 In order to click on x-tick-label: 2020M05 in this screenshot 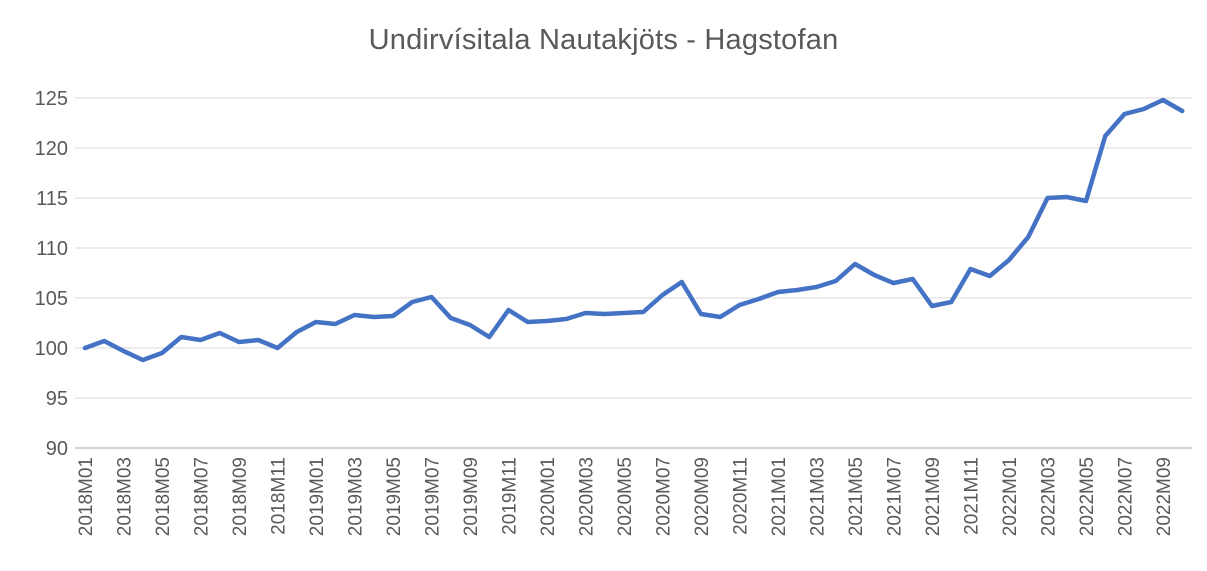, I will do `click(625, 496)`.